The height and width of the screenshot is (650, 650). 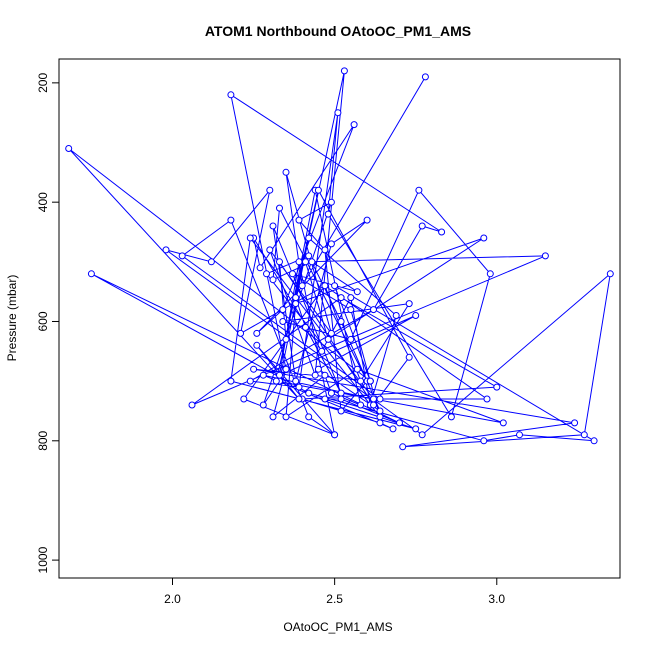 I want to click on x-tick-label: 3.0, so click(x=496, y=599).